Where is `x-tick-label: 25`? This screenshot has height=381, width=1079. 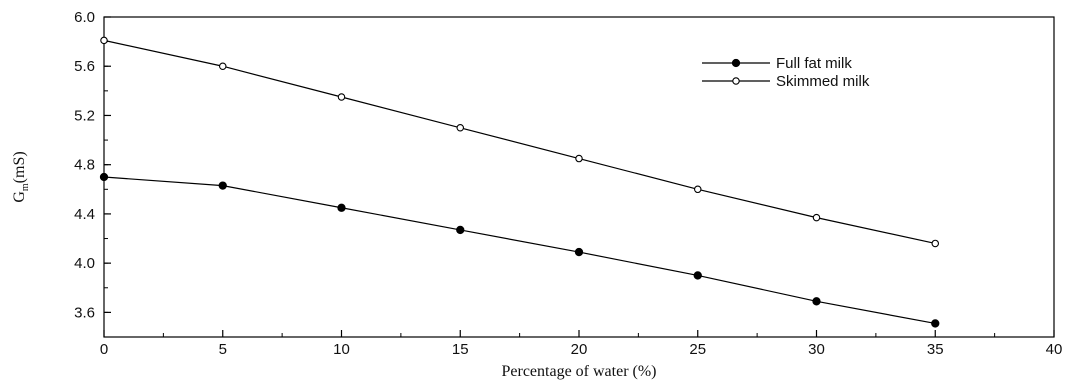
x-tick-label: 25 is located at coordinates (697, 349).